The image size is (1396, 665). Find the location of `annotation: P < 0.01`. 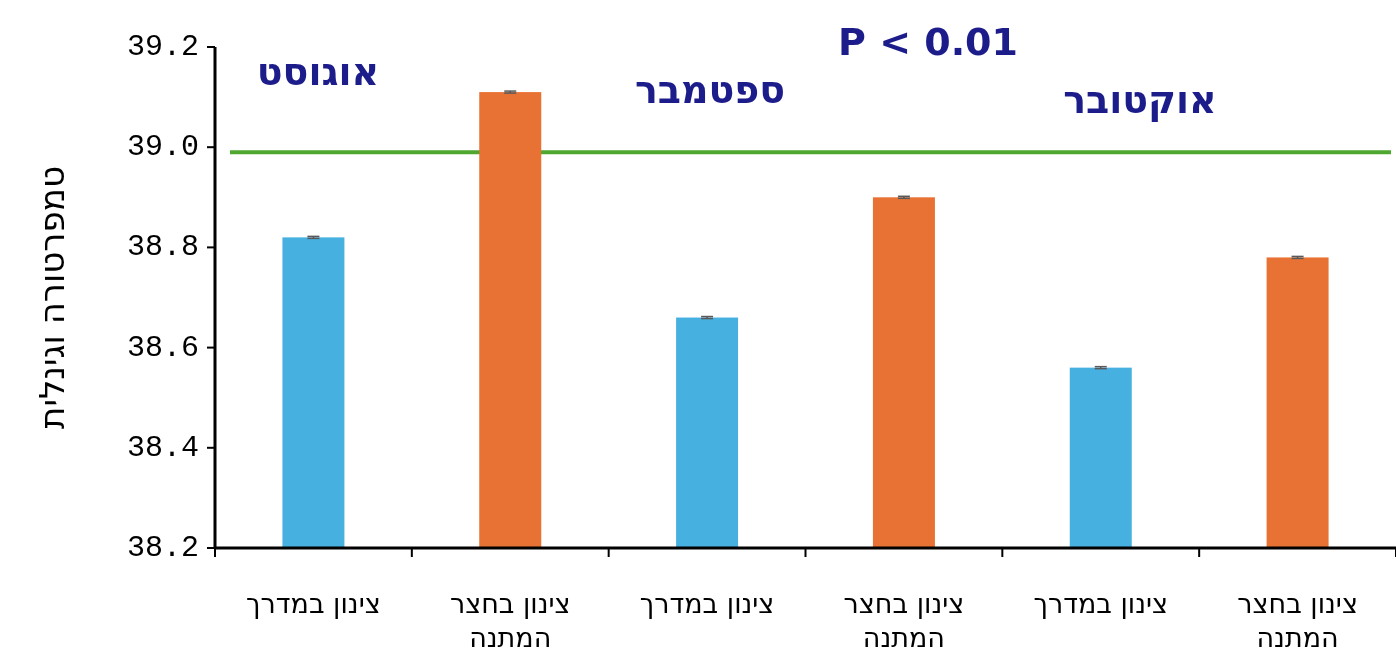

annotation: P < 0.01 is located at coordinates (928, 42).